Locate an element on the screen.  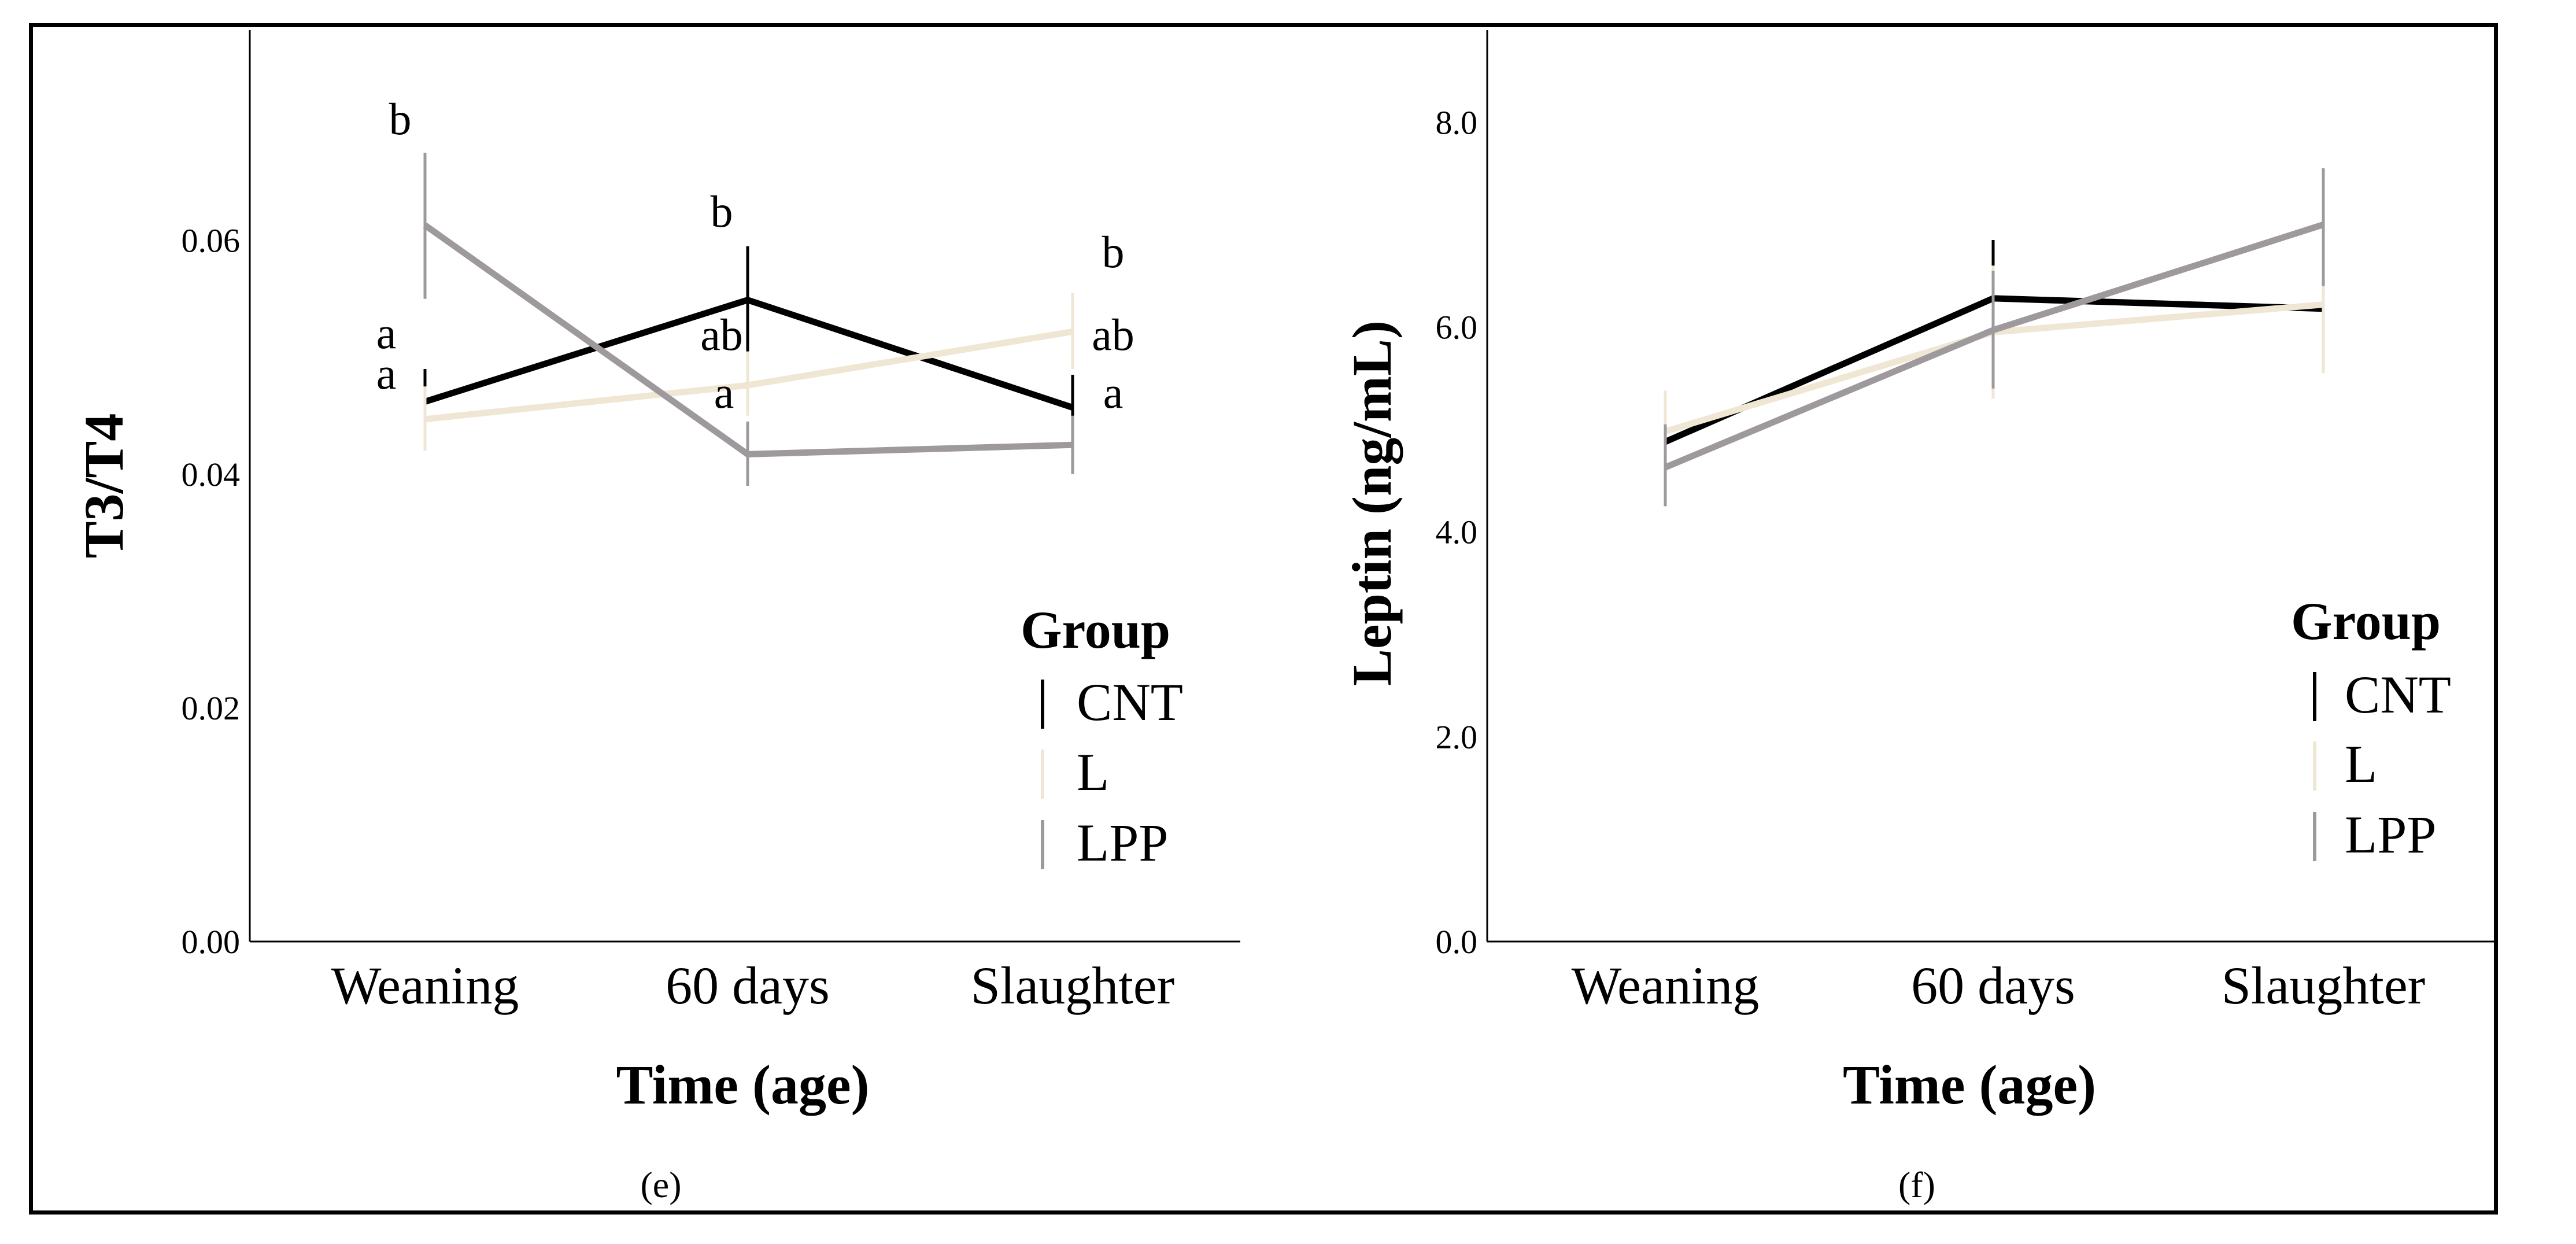
y-tick-label: 0.00 is located at coordinates (211, 942).